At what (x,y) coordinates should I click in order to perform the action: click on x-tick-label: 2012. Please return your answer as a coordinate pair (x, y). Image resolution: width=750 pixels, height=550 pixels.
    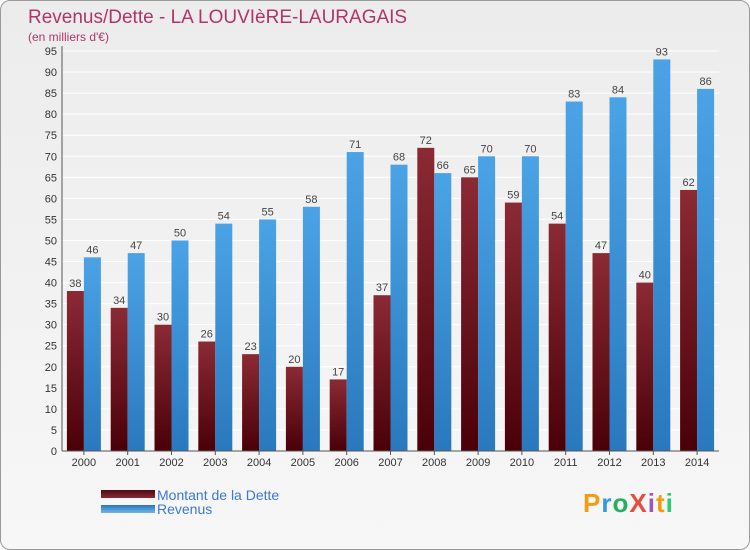
    Looking at the image, I should click on (609, 463).